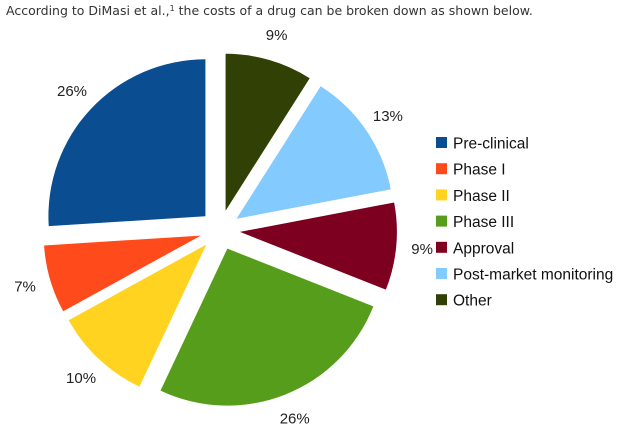 This screenshot has width=640, height=442. Describe the element at coordinates (122, 273) in the screenshot. I see `pie-slice-phase-i` at that location.